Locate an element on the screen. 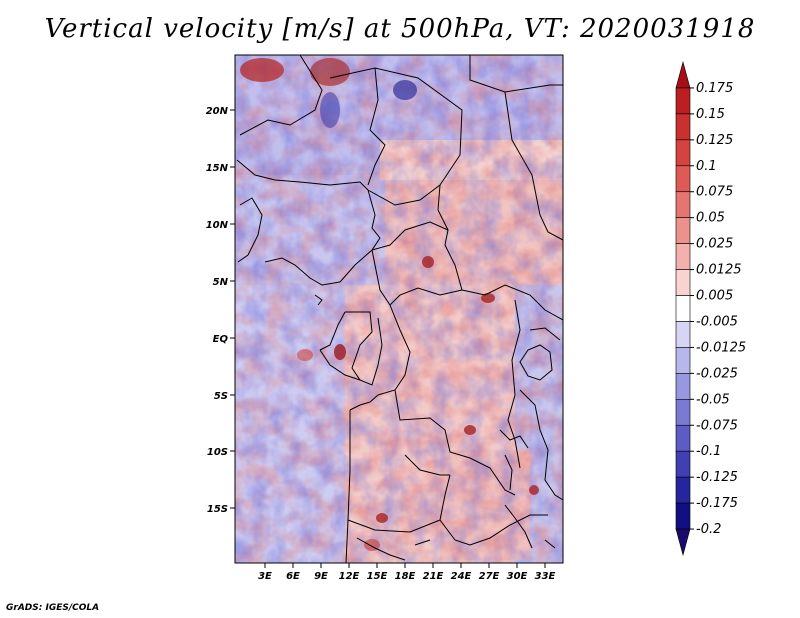 The height and width of the screenshot is (618, 800). lat-label-5n: 5N is located at coordinates (221, 282).